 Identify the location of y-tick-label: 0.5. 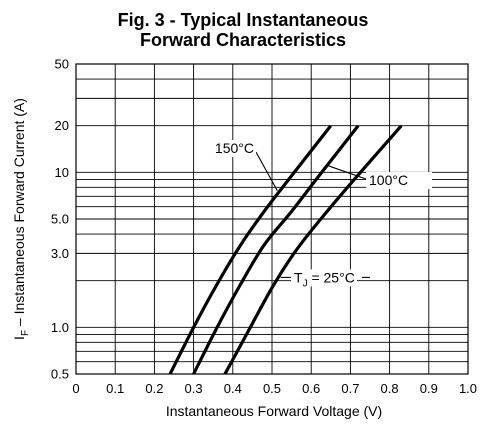
(60, 374).